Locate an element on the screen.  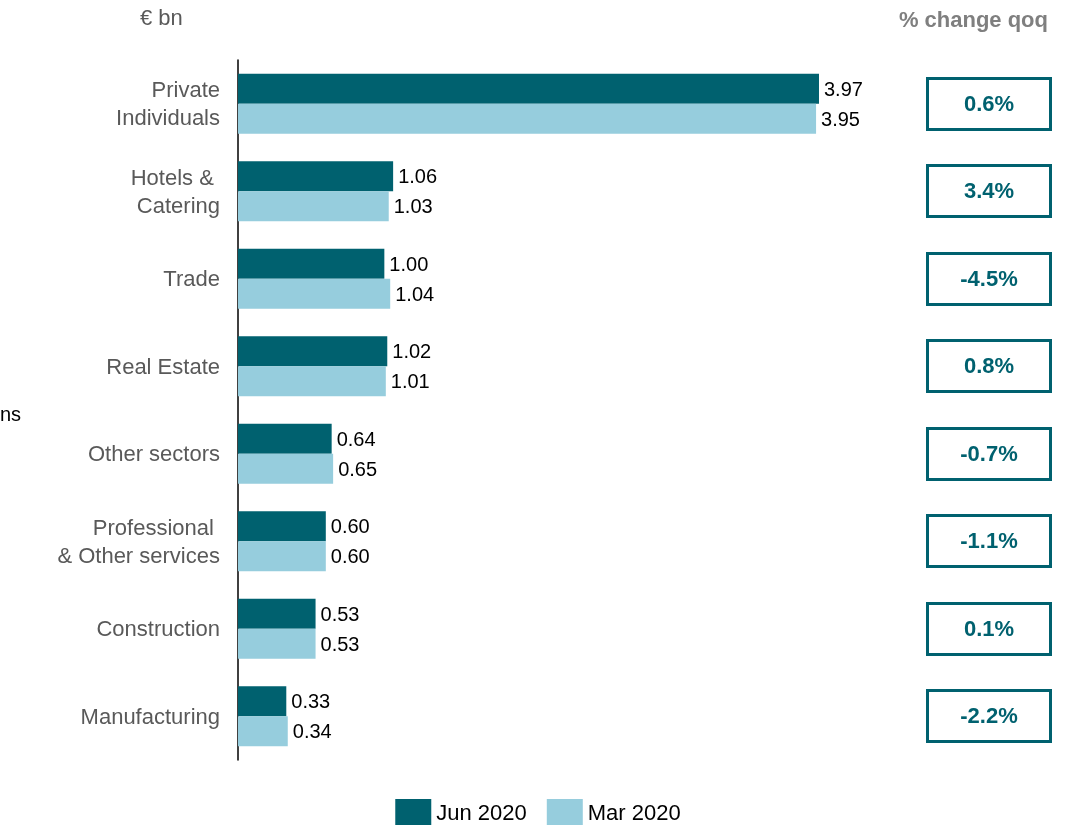
framed-label-box: 0.8% is located at coordinates (989, 366).